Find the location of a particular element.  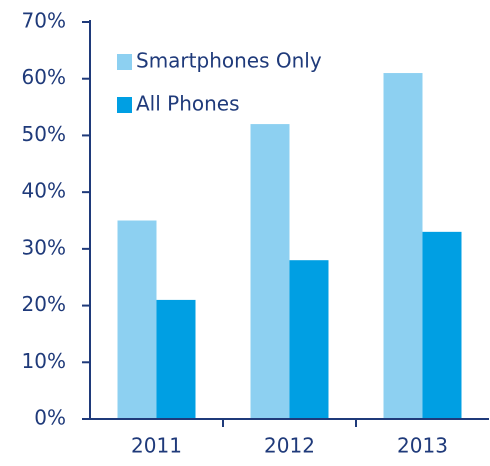

y-tick-label: 30% is located at coordinates (44, 247).